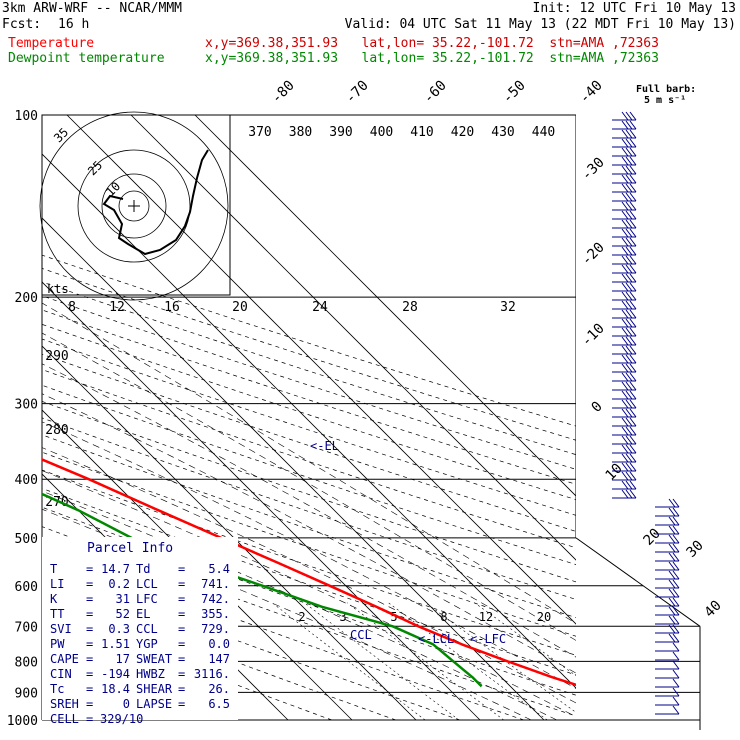  I want to click on panel-value: 0.2, so click(119, 584).